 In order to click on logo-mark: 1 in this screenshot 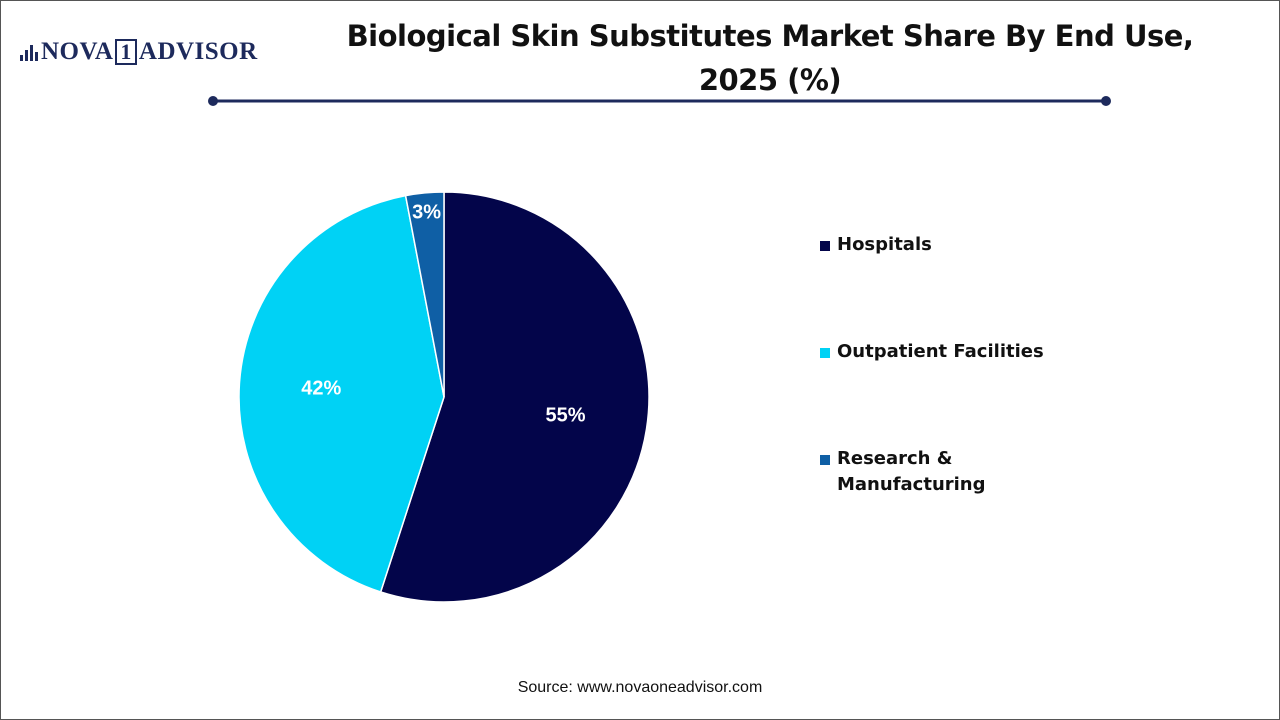, I will do `click(126, 52)`.